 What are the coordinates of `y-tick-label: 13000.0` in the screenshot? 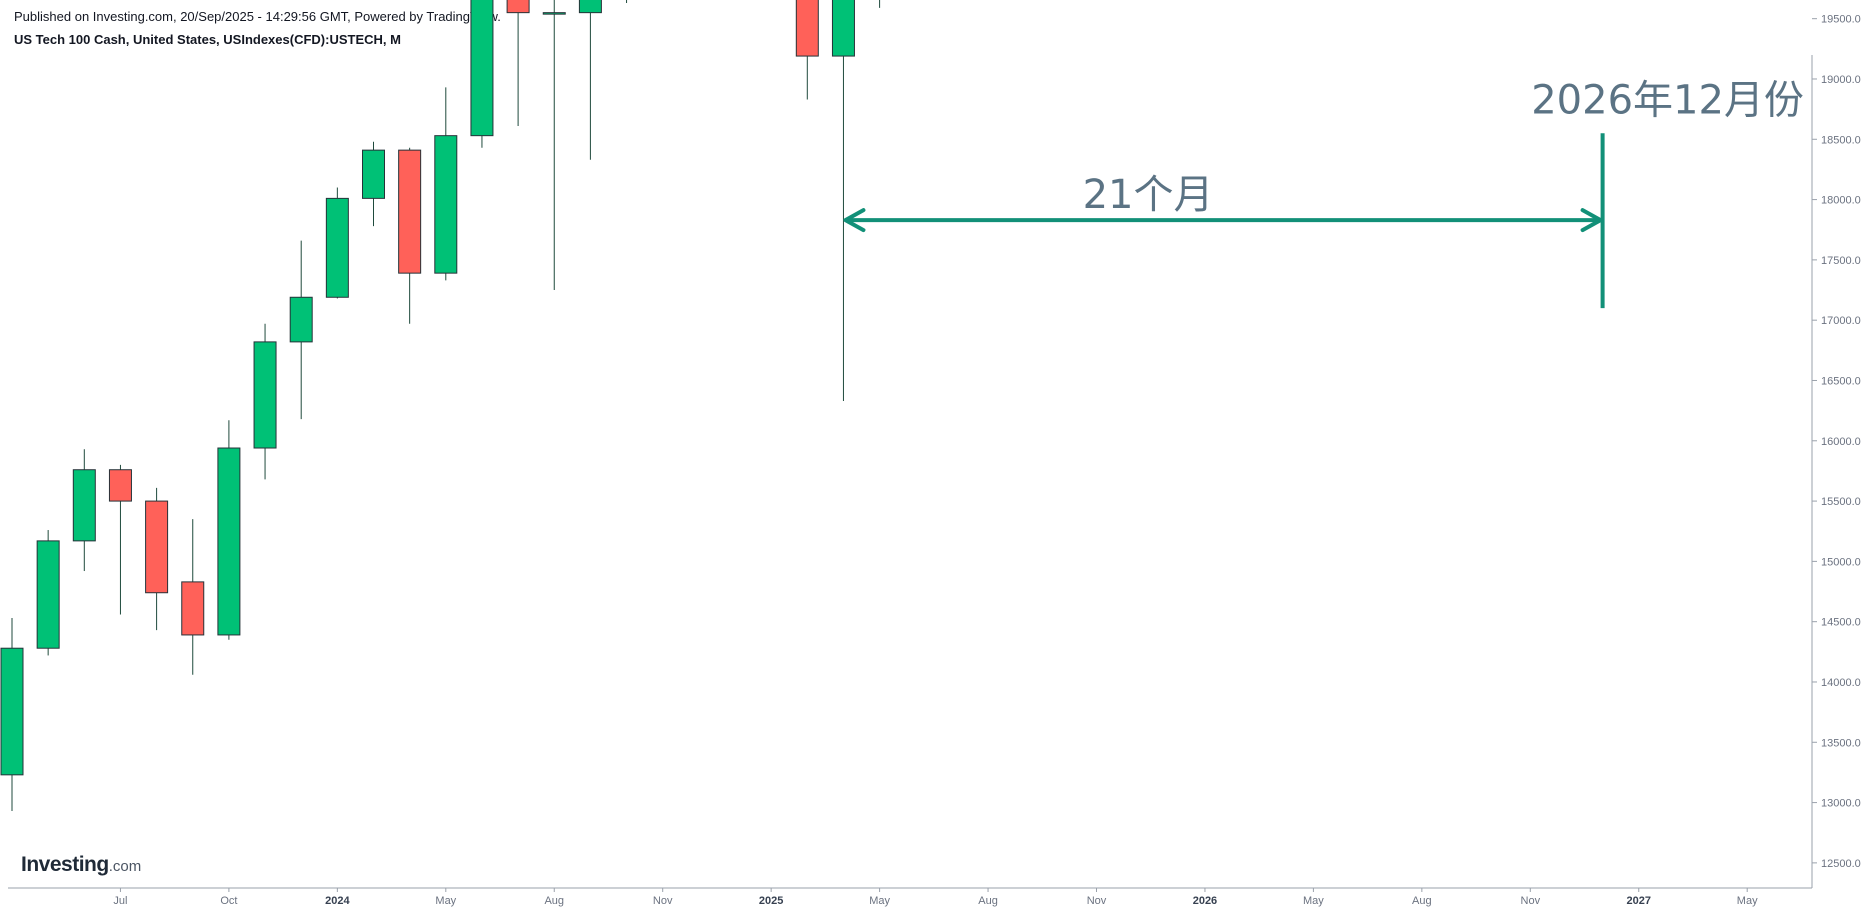 It's located at (1841, 804).